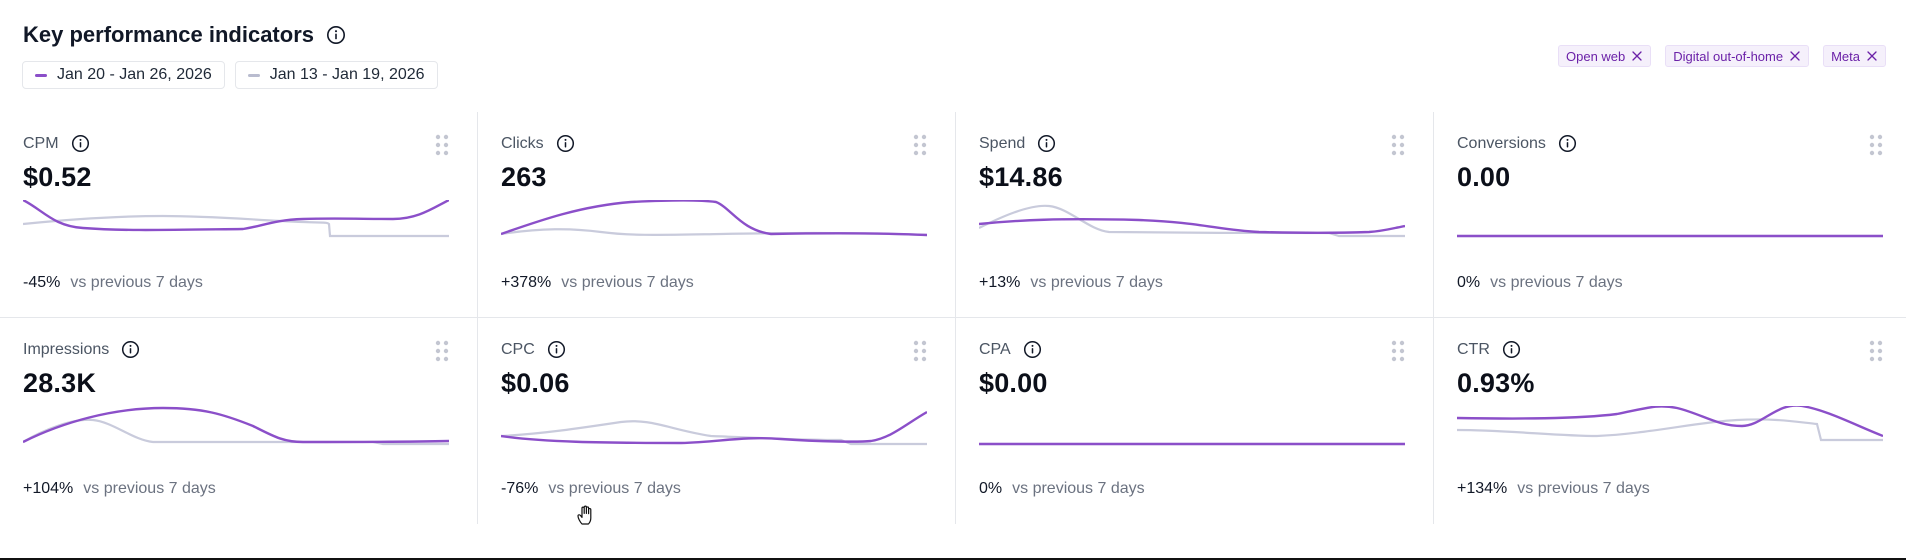 The width and height of the screenshot is (1906, 560). I want to click on card-label: Spend, so click(1002, 143).